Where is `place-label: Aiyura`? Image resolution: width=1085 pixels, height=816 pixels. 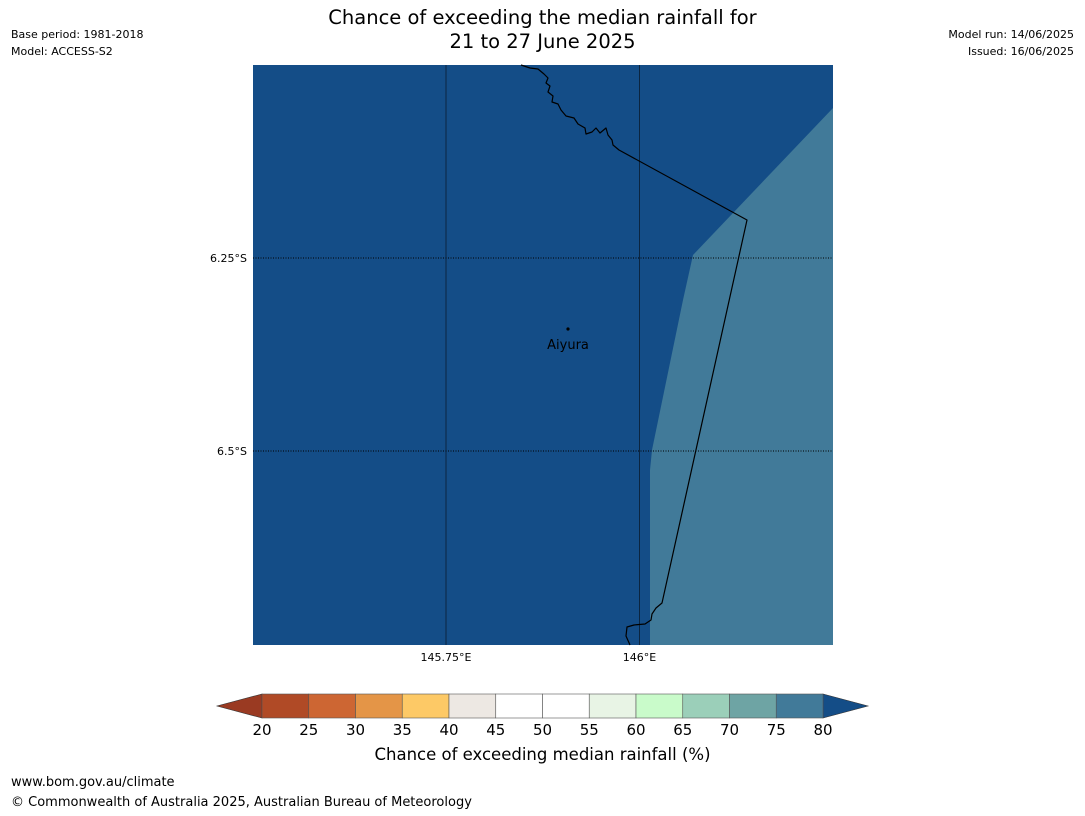 place-label: Aiyura is located at coordinates (568, 345).